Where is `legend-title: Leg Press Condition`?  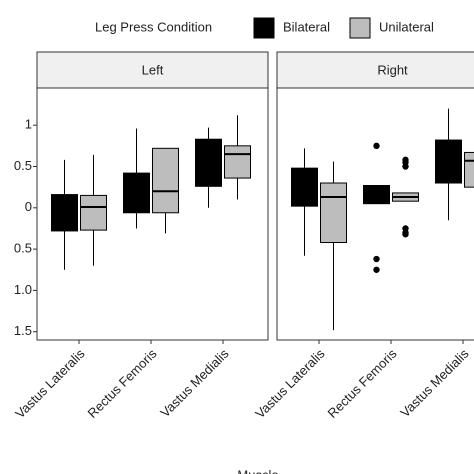 legend-title: Leg Press Condition is located at coordinates (153, 26).